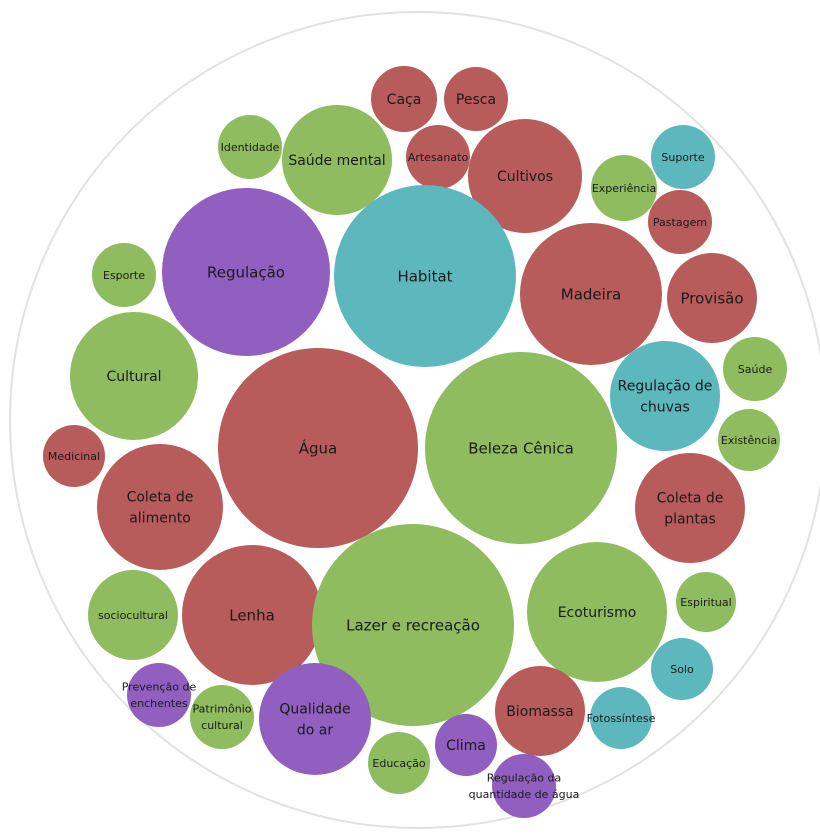  I want to click on bubble-label-lenha: Lenha, so click(252, 615).